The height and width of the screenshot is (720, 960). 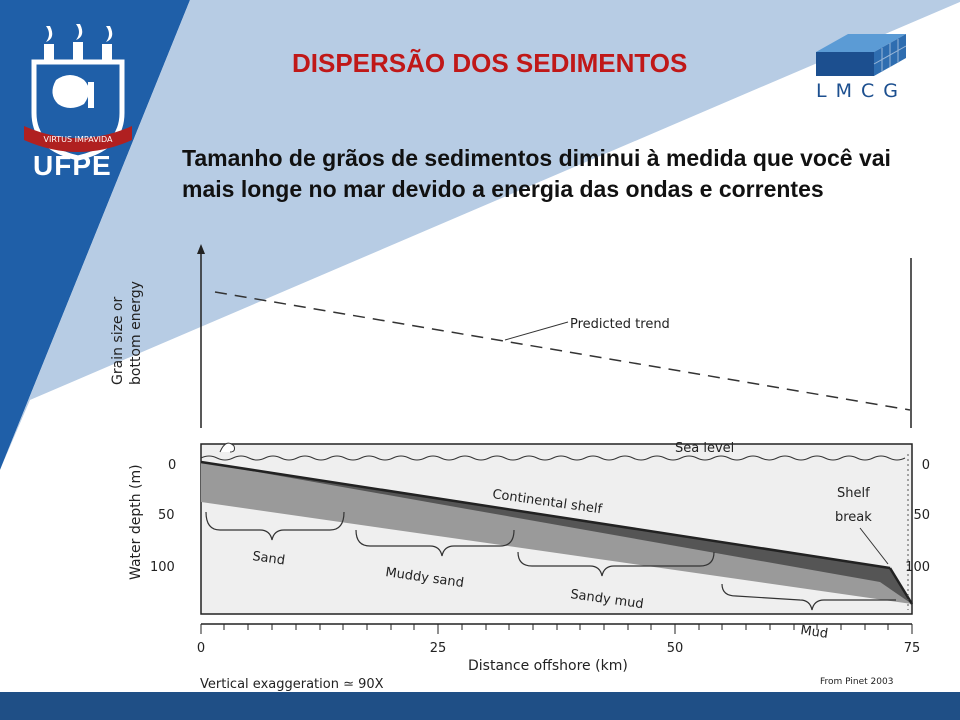 What do you see at coordinates (172, 465) in the screenshot?
I see `y-tick-left-0: 0` at bounding box center [172, 465].